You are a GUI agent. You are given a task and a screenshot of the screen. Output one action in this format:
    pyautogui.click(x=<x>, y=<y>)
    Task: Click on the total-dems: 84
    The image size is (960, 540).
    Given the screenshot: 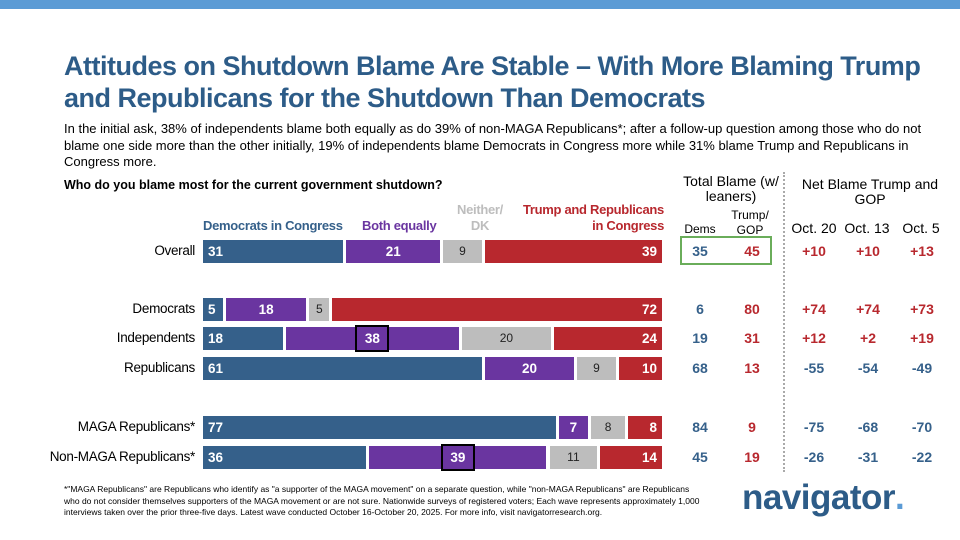 What is the action you would take?
    pyautogui.click(x=700, y=427)
    